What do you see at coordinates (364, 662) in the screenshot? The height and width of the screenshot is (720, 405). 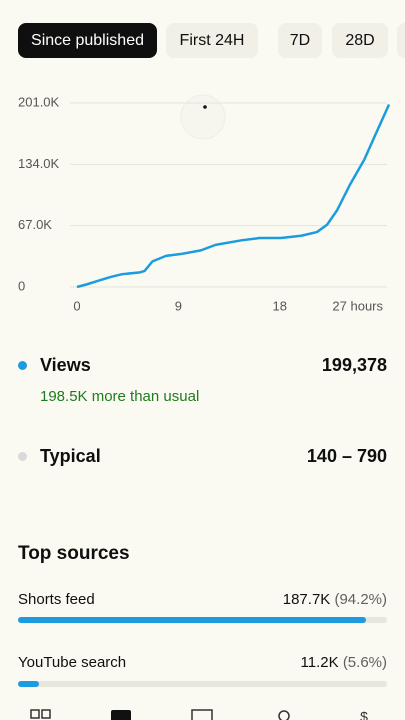 I see `source-percent: (5.6%)` at bounding box center [364, 662].